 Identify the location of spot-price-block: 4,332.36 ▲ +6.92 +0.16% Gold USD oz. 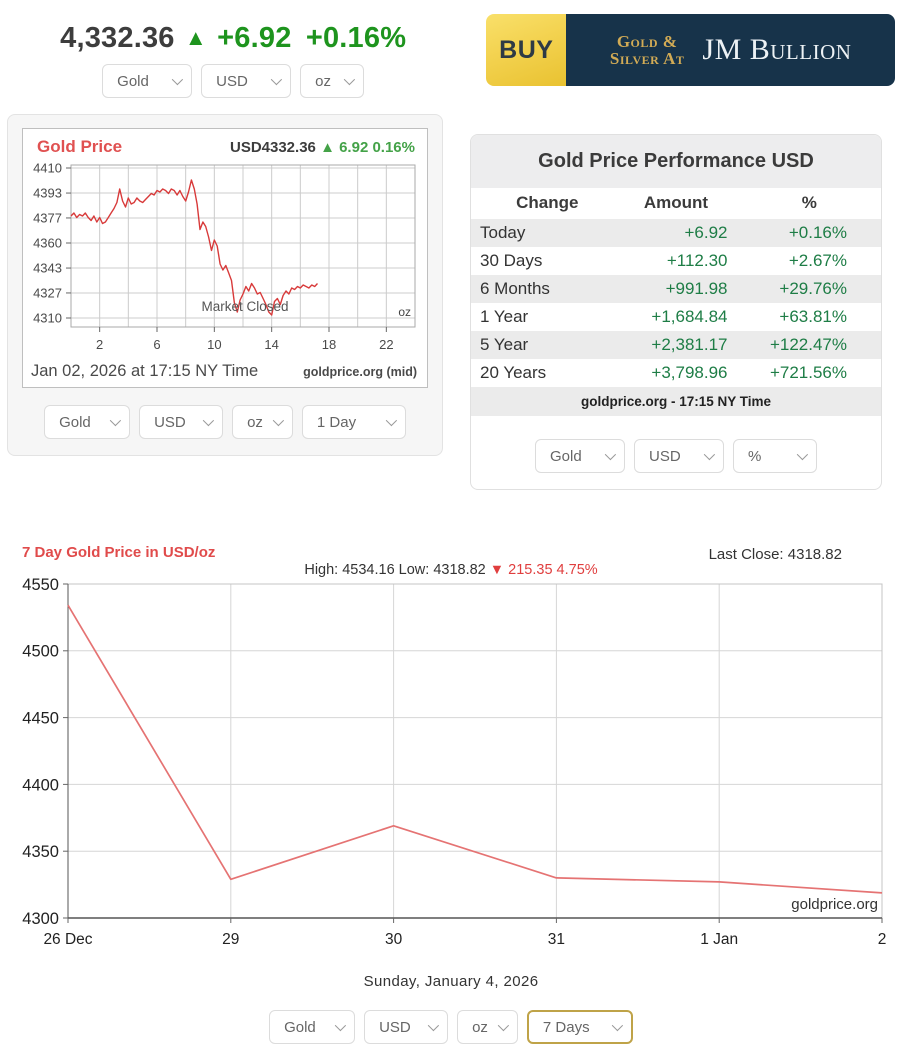
(233, 55).